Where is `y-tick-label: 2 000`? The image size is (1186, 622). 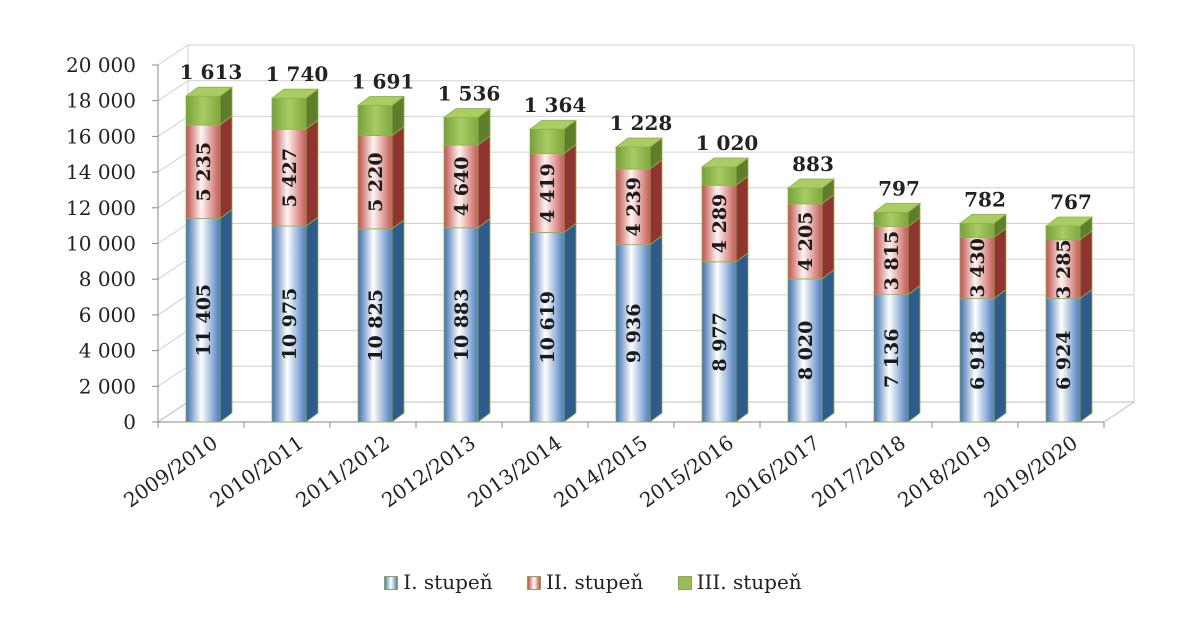 y-tick-label: 2 000 is located at coordinates (107, 386).